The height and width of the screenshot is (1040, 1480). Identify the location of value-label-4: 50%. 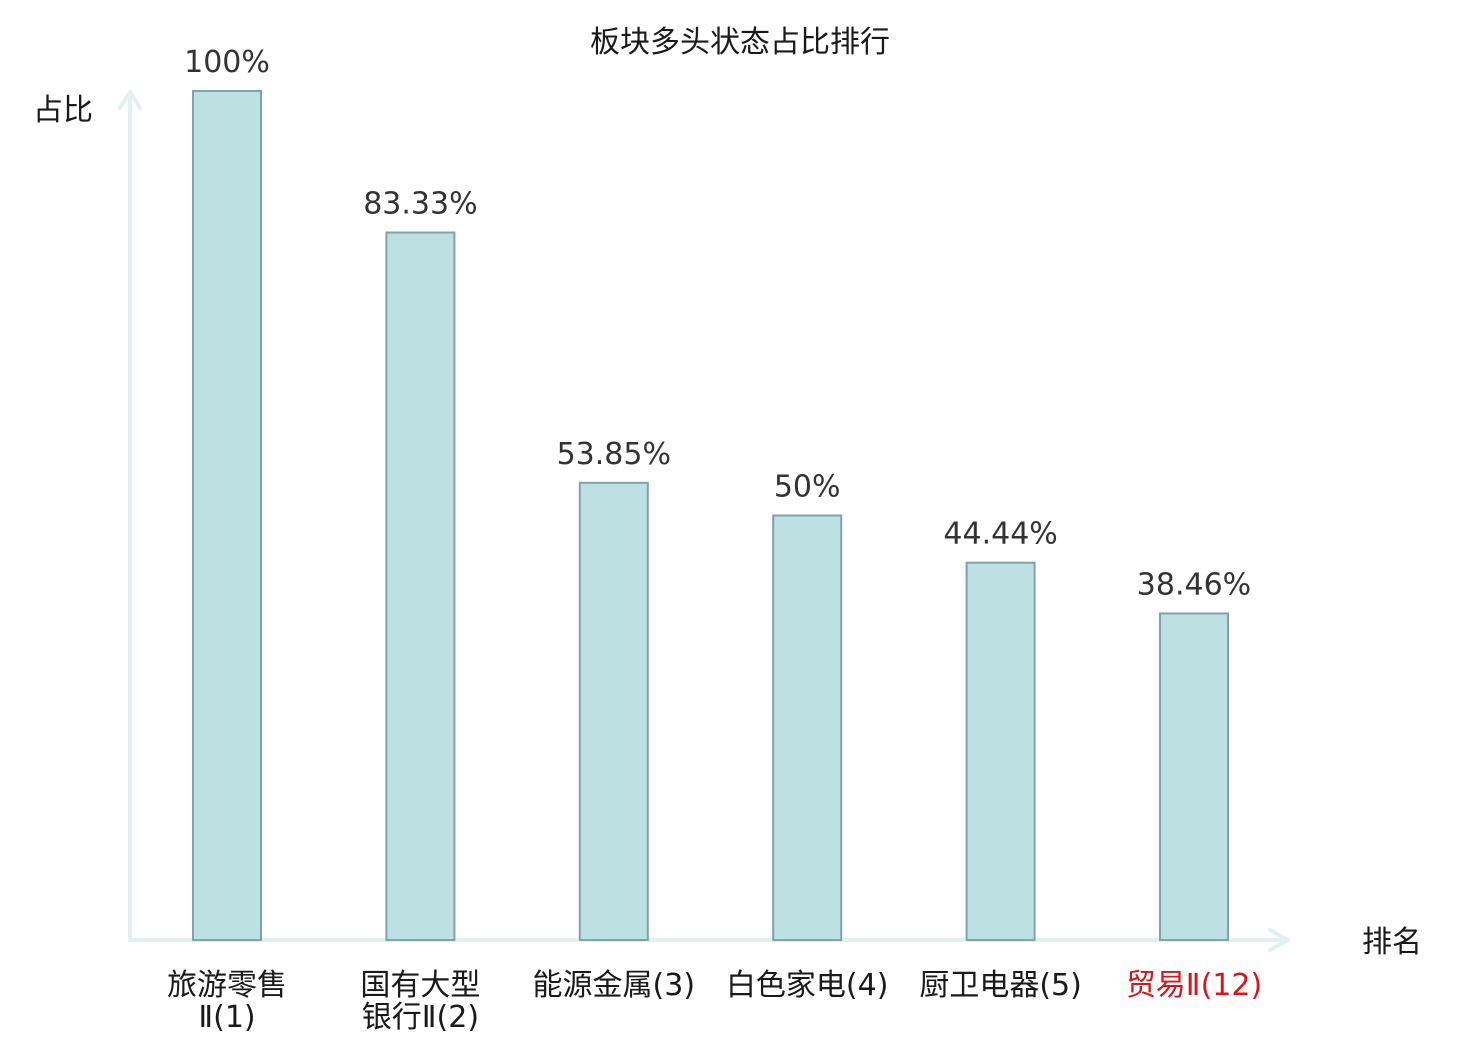
(807, 487).